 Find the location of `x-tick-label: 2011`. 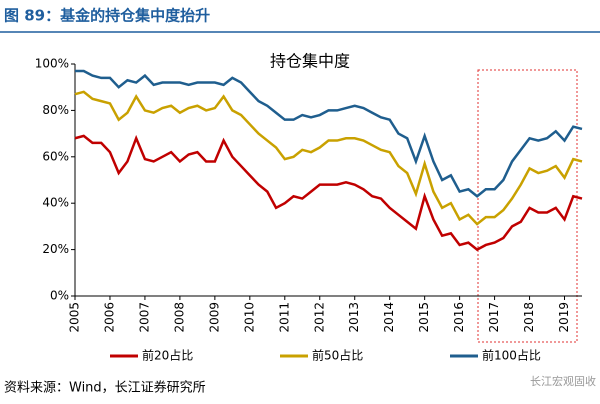

x-tick-label: 2011 is located at coordinates (284, 317).